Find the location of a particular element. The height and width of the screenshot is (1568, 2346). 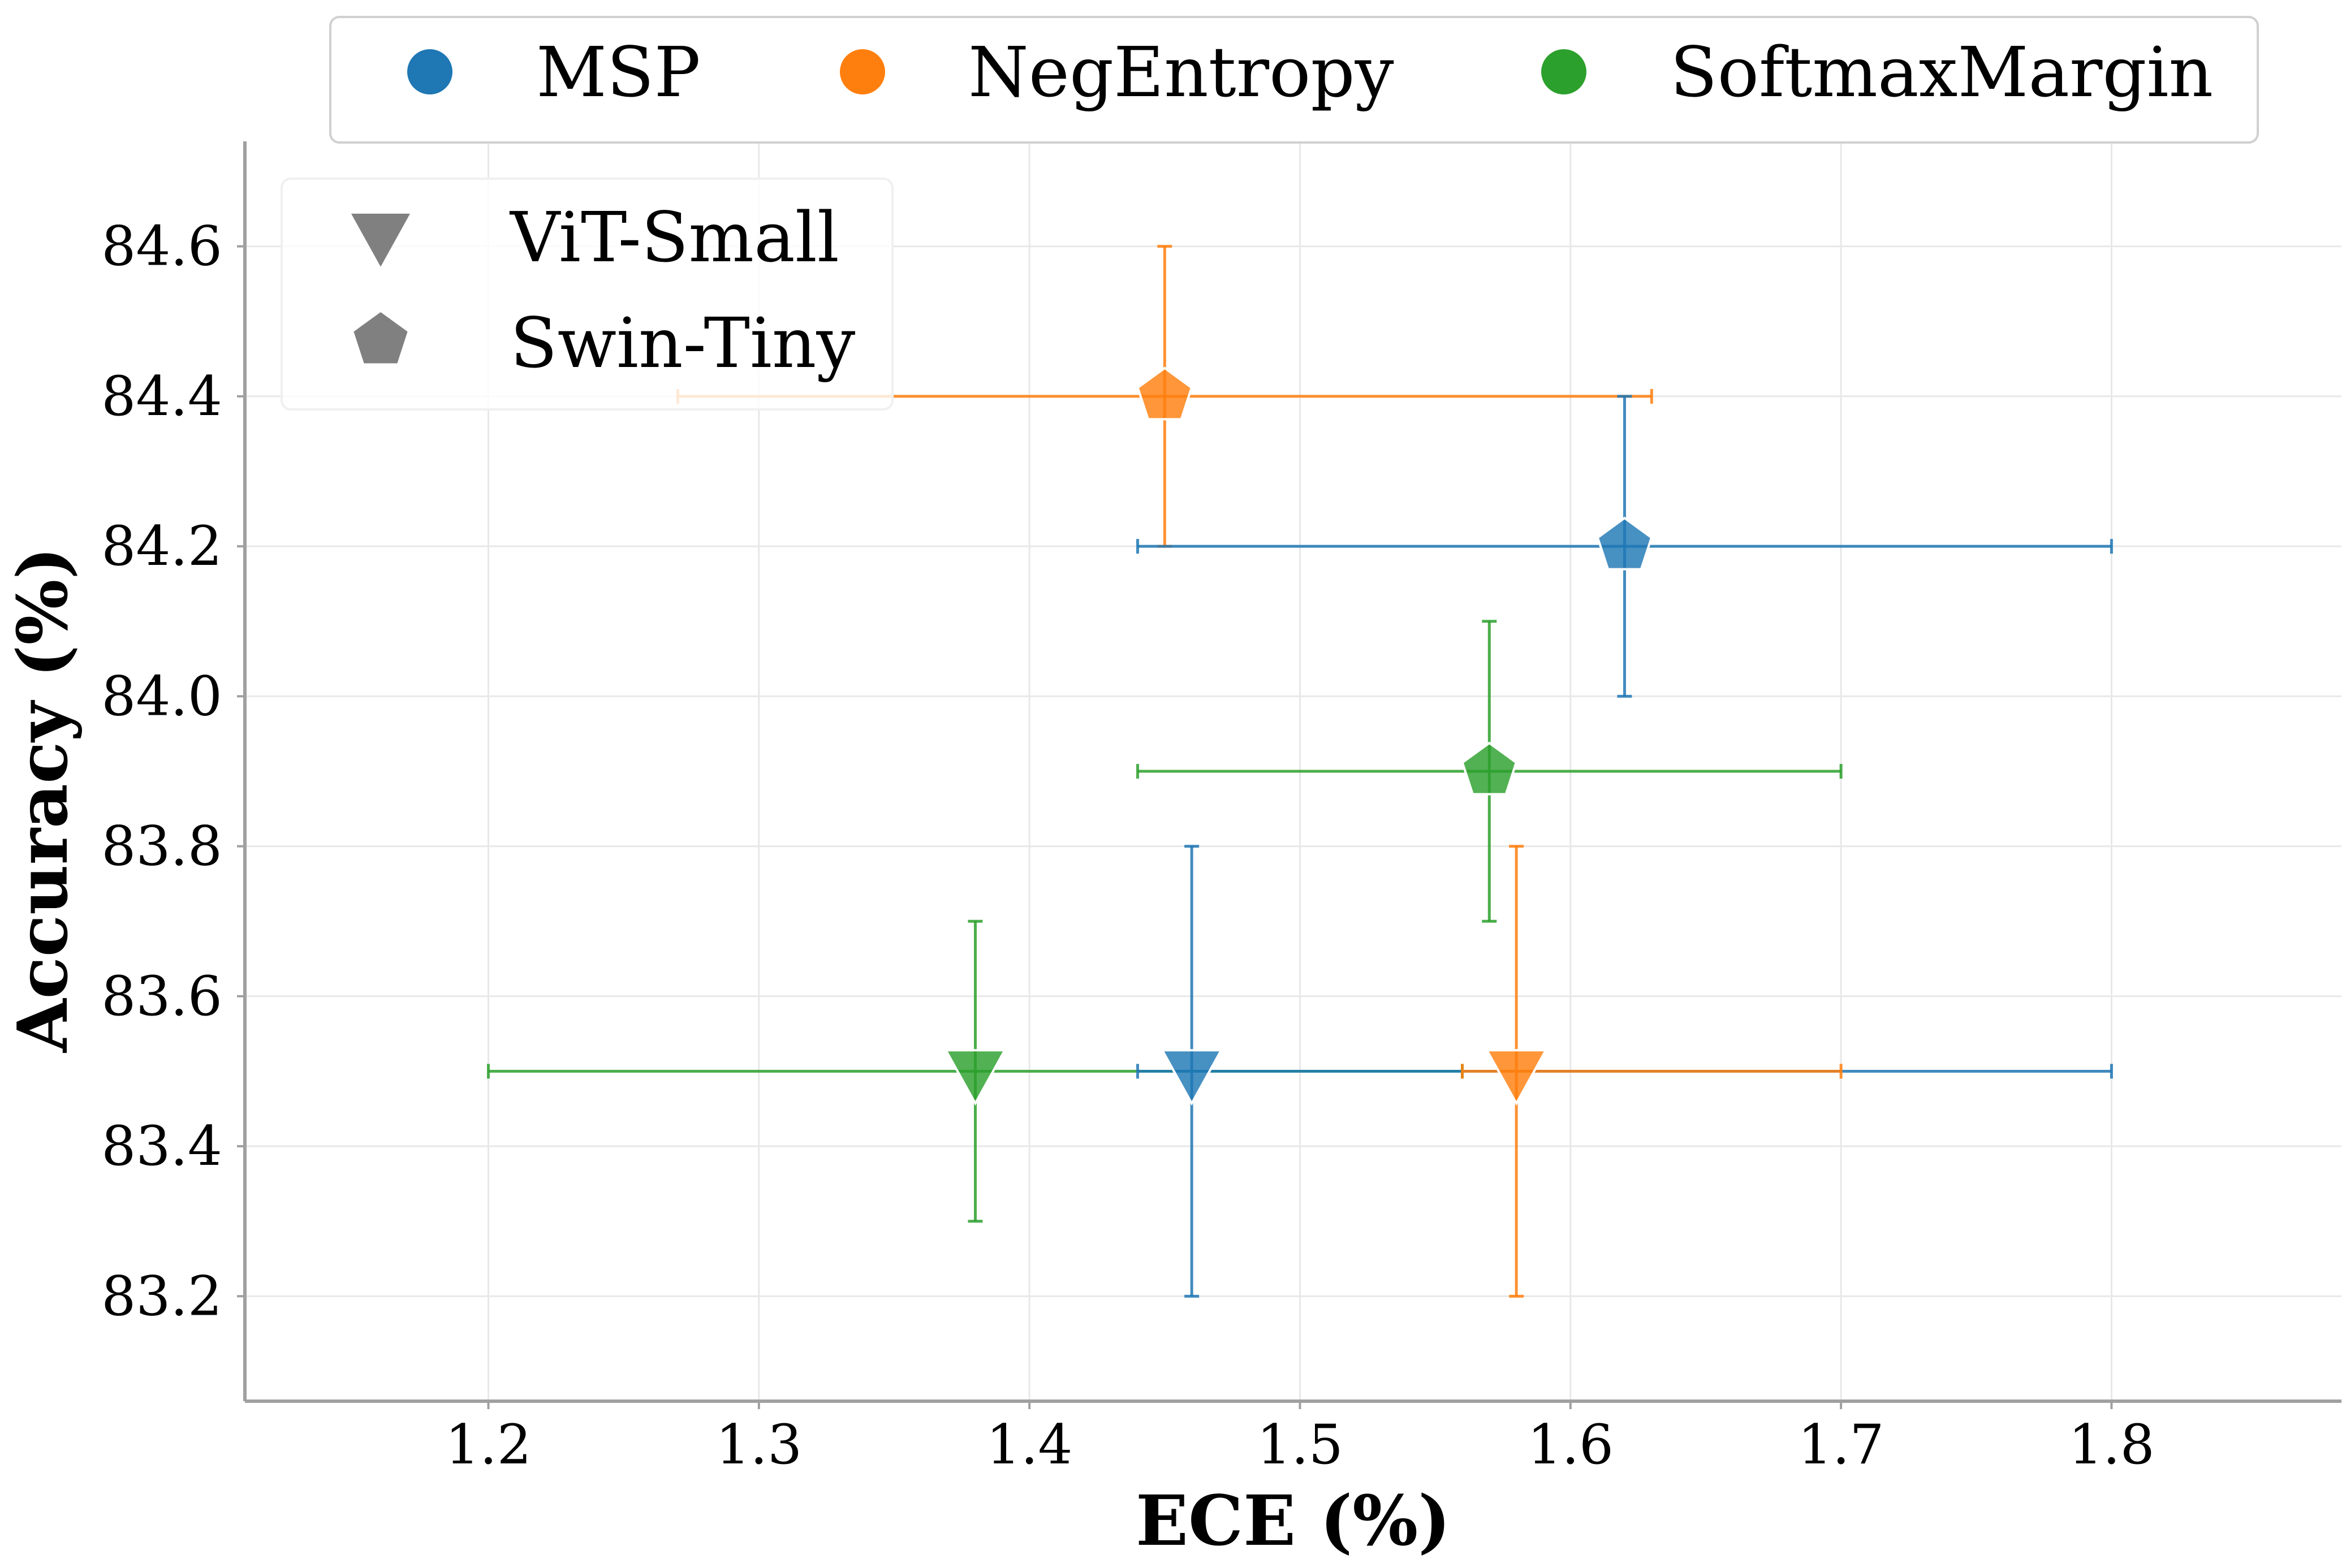

marker-softmaxmargin-swin-tiny is located at coordinates (1489, 769).